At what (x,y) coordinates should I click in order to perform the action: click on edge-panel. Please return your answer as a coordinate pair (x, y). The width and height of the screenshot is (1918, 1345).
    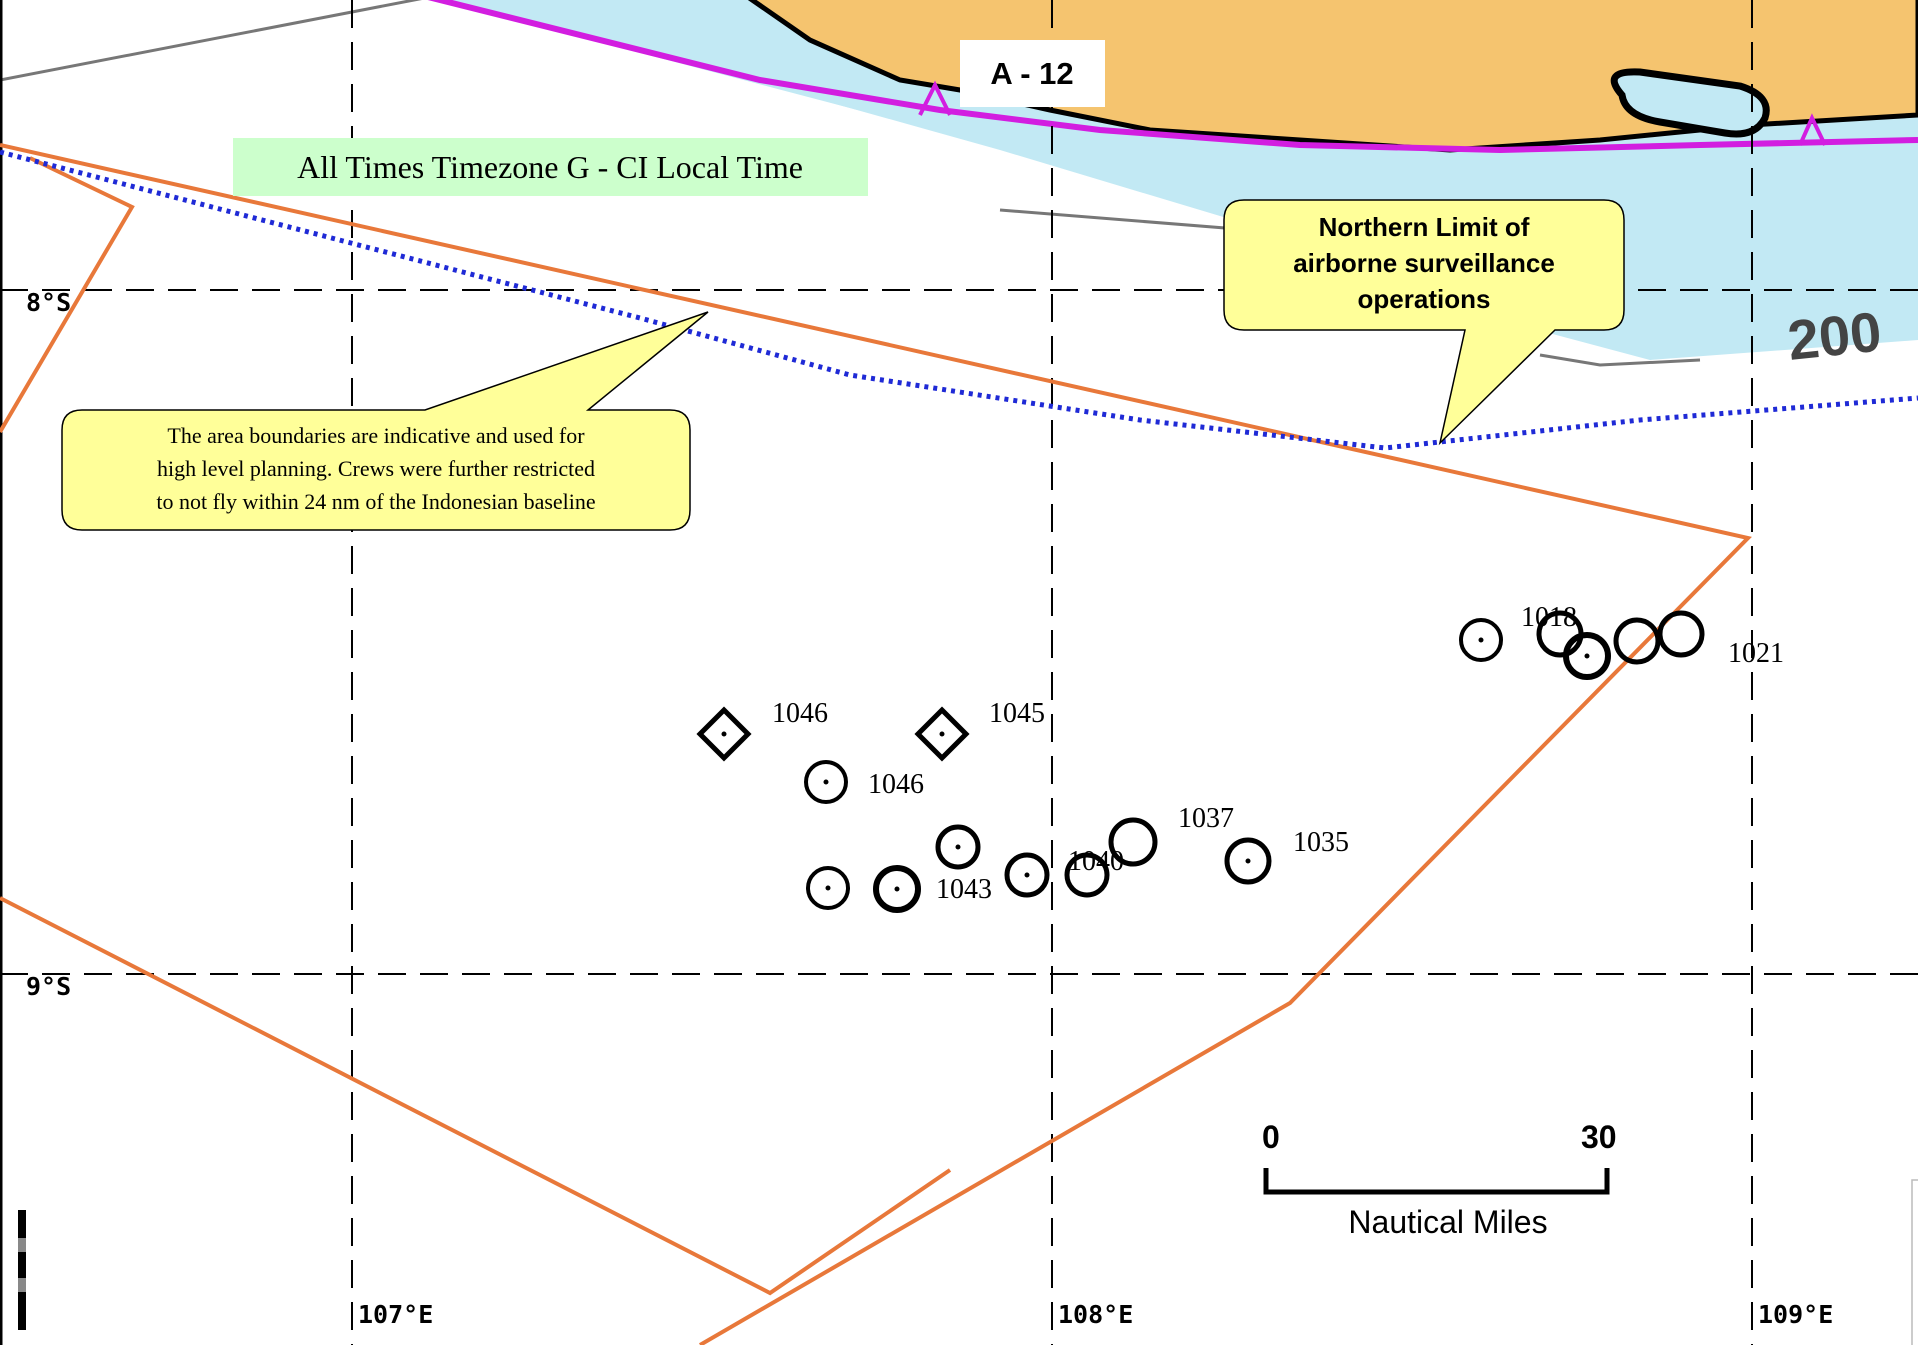
    Looking at the image, I should click on (1914, 1262).